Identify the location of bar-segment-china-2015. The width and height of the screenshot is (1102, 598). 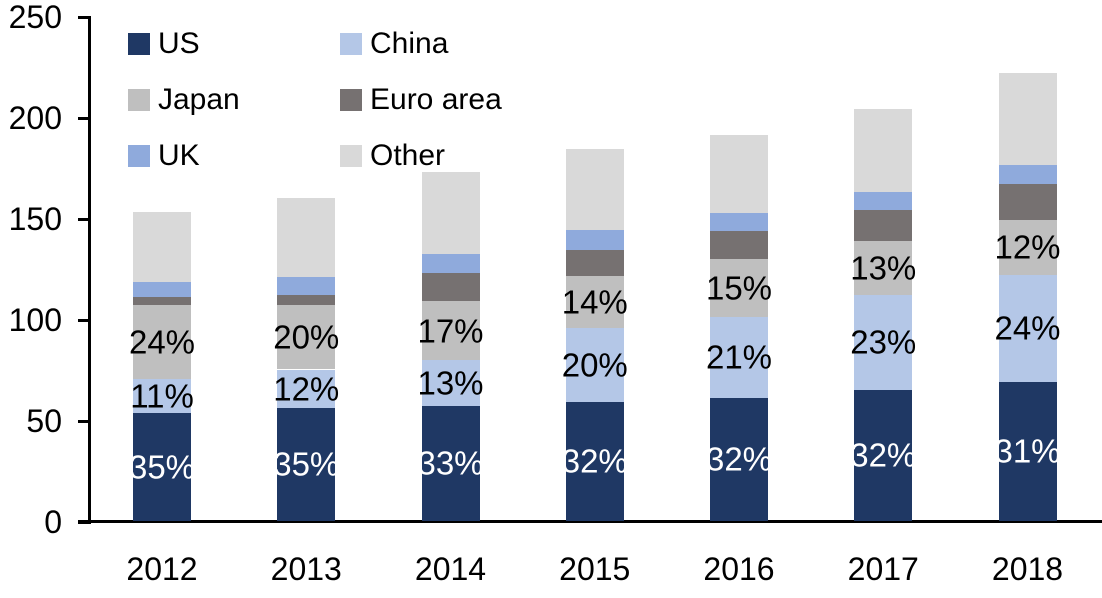
(594, 365).